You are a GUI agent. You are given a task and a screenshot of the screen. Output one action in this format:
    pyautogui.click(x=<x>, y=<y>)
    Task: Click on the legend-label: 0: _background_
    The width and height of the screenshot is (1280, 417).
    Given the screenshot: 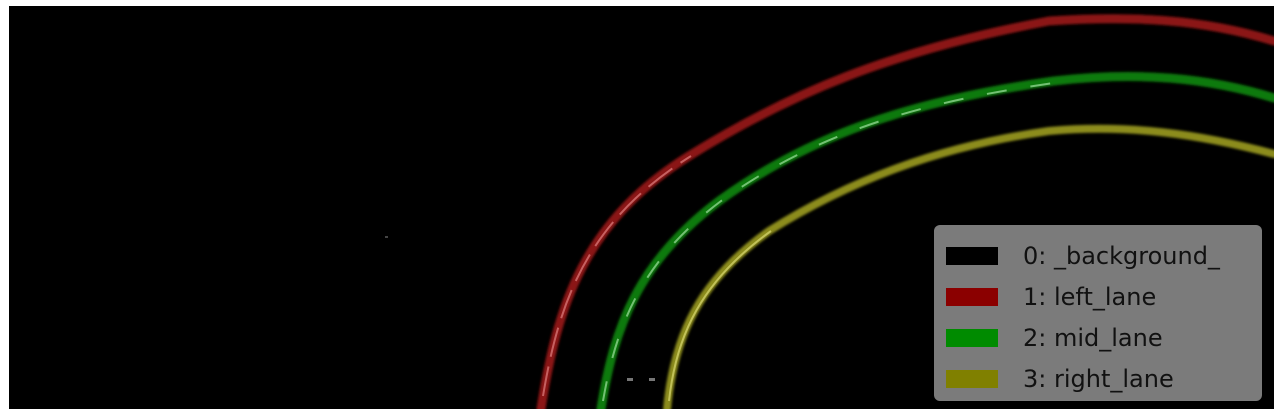 What is the action you would take?
    pyautogui.click(x=1121, y=255)
    